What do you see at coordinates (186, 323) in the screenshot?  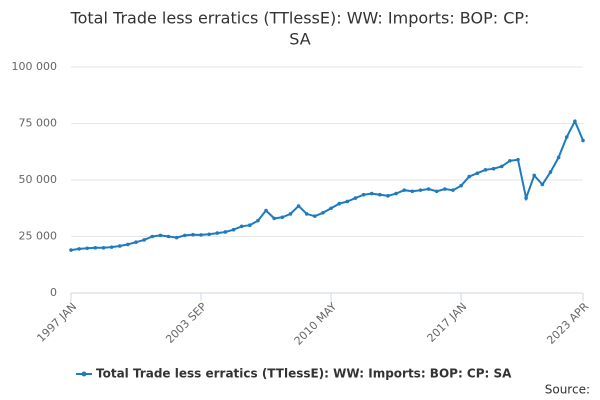 I see `x-tick-label: 2003 SEP` at bounding box center [186, 323].